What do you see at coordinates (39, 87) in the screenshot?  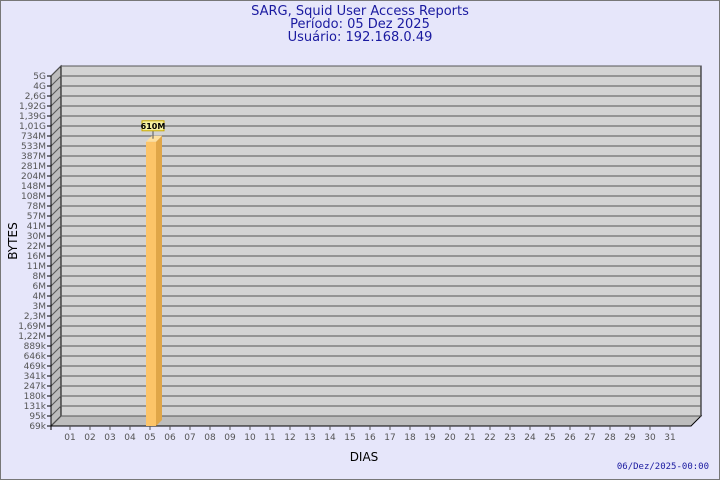 I see `y-tick-label: 4G` at bounding box center [39, 87].